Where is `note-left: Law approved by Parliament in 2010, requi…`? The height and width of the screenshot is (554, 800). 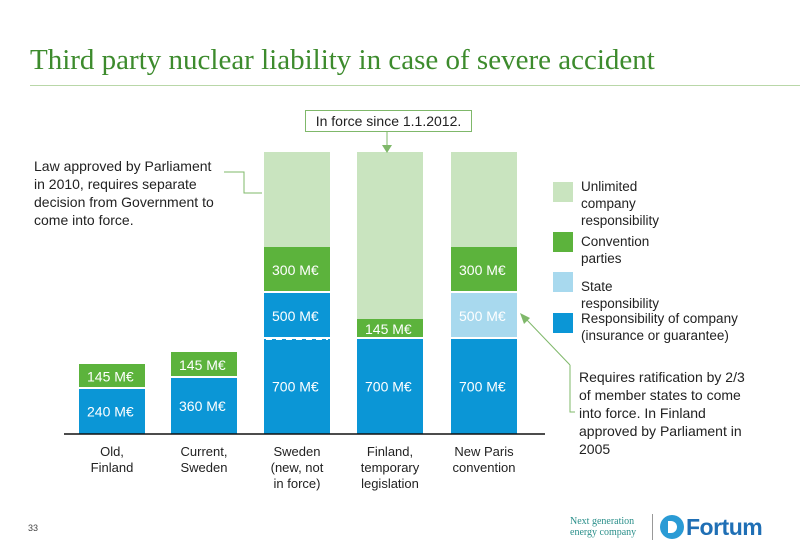
note-left: Law approved by Parliament in 2010, requi… is located at coordinates (124, 193).